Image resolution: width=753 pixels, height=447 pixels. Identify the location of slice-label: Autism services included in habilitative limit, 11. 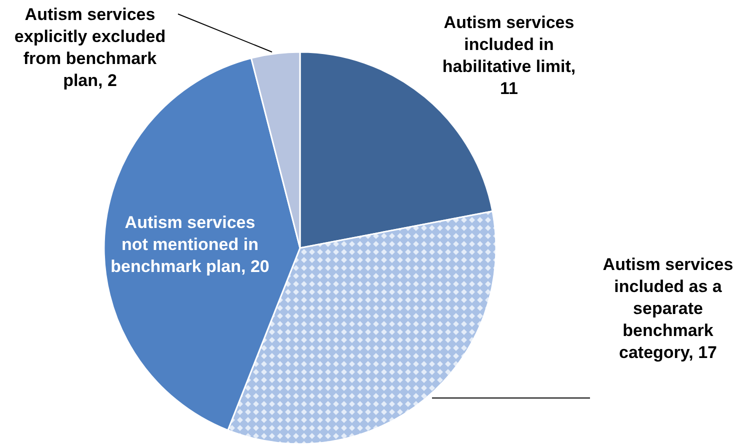
(509, 55).